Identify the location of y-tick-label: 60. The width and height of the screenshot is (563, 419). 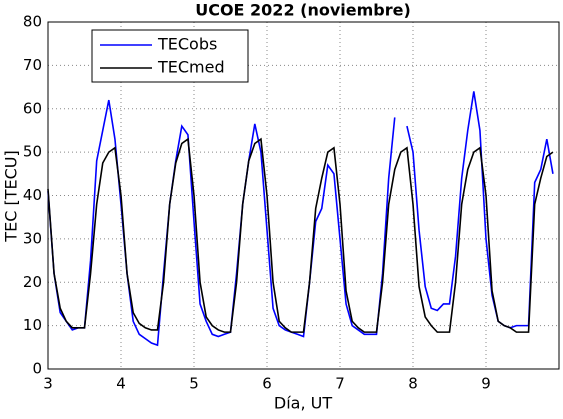
(32, 108).